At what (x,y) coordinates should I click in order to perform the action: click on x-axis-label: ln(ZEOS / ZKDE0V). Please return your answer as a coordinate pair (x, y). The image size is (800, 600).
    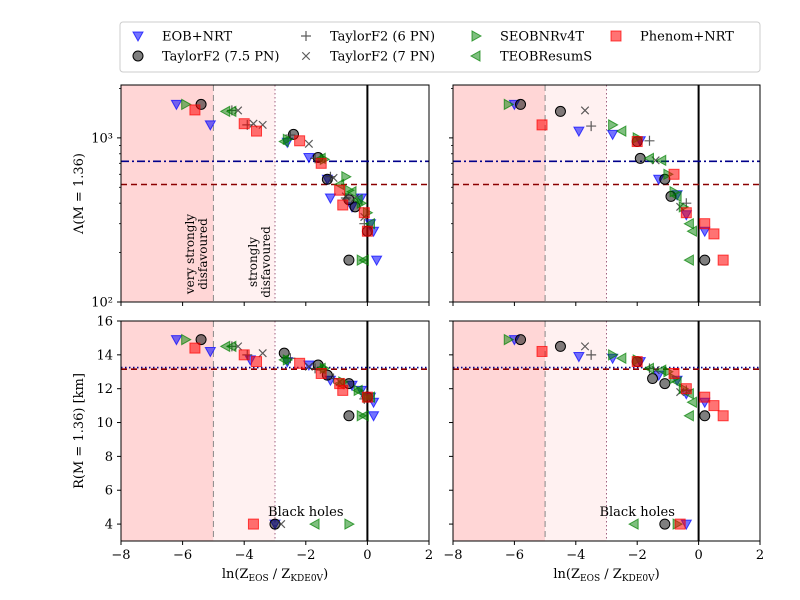
    Looking at the image, I should click on (606, 575).